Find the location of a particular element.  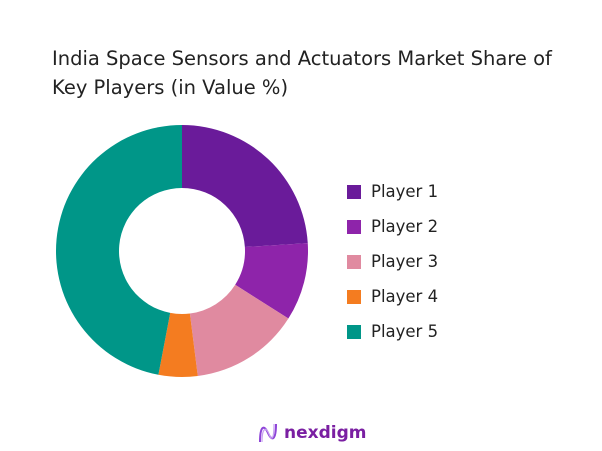

legend-item: Player 4 is located at coordinates (392, 296).